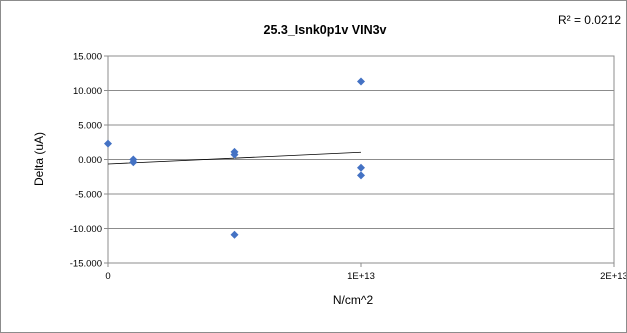  Describe the element at coordinates (86, 264) in the screenshot. I see `y-tick-label: -15.000` at that location.